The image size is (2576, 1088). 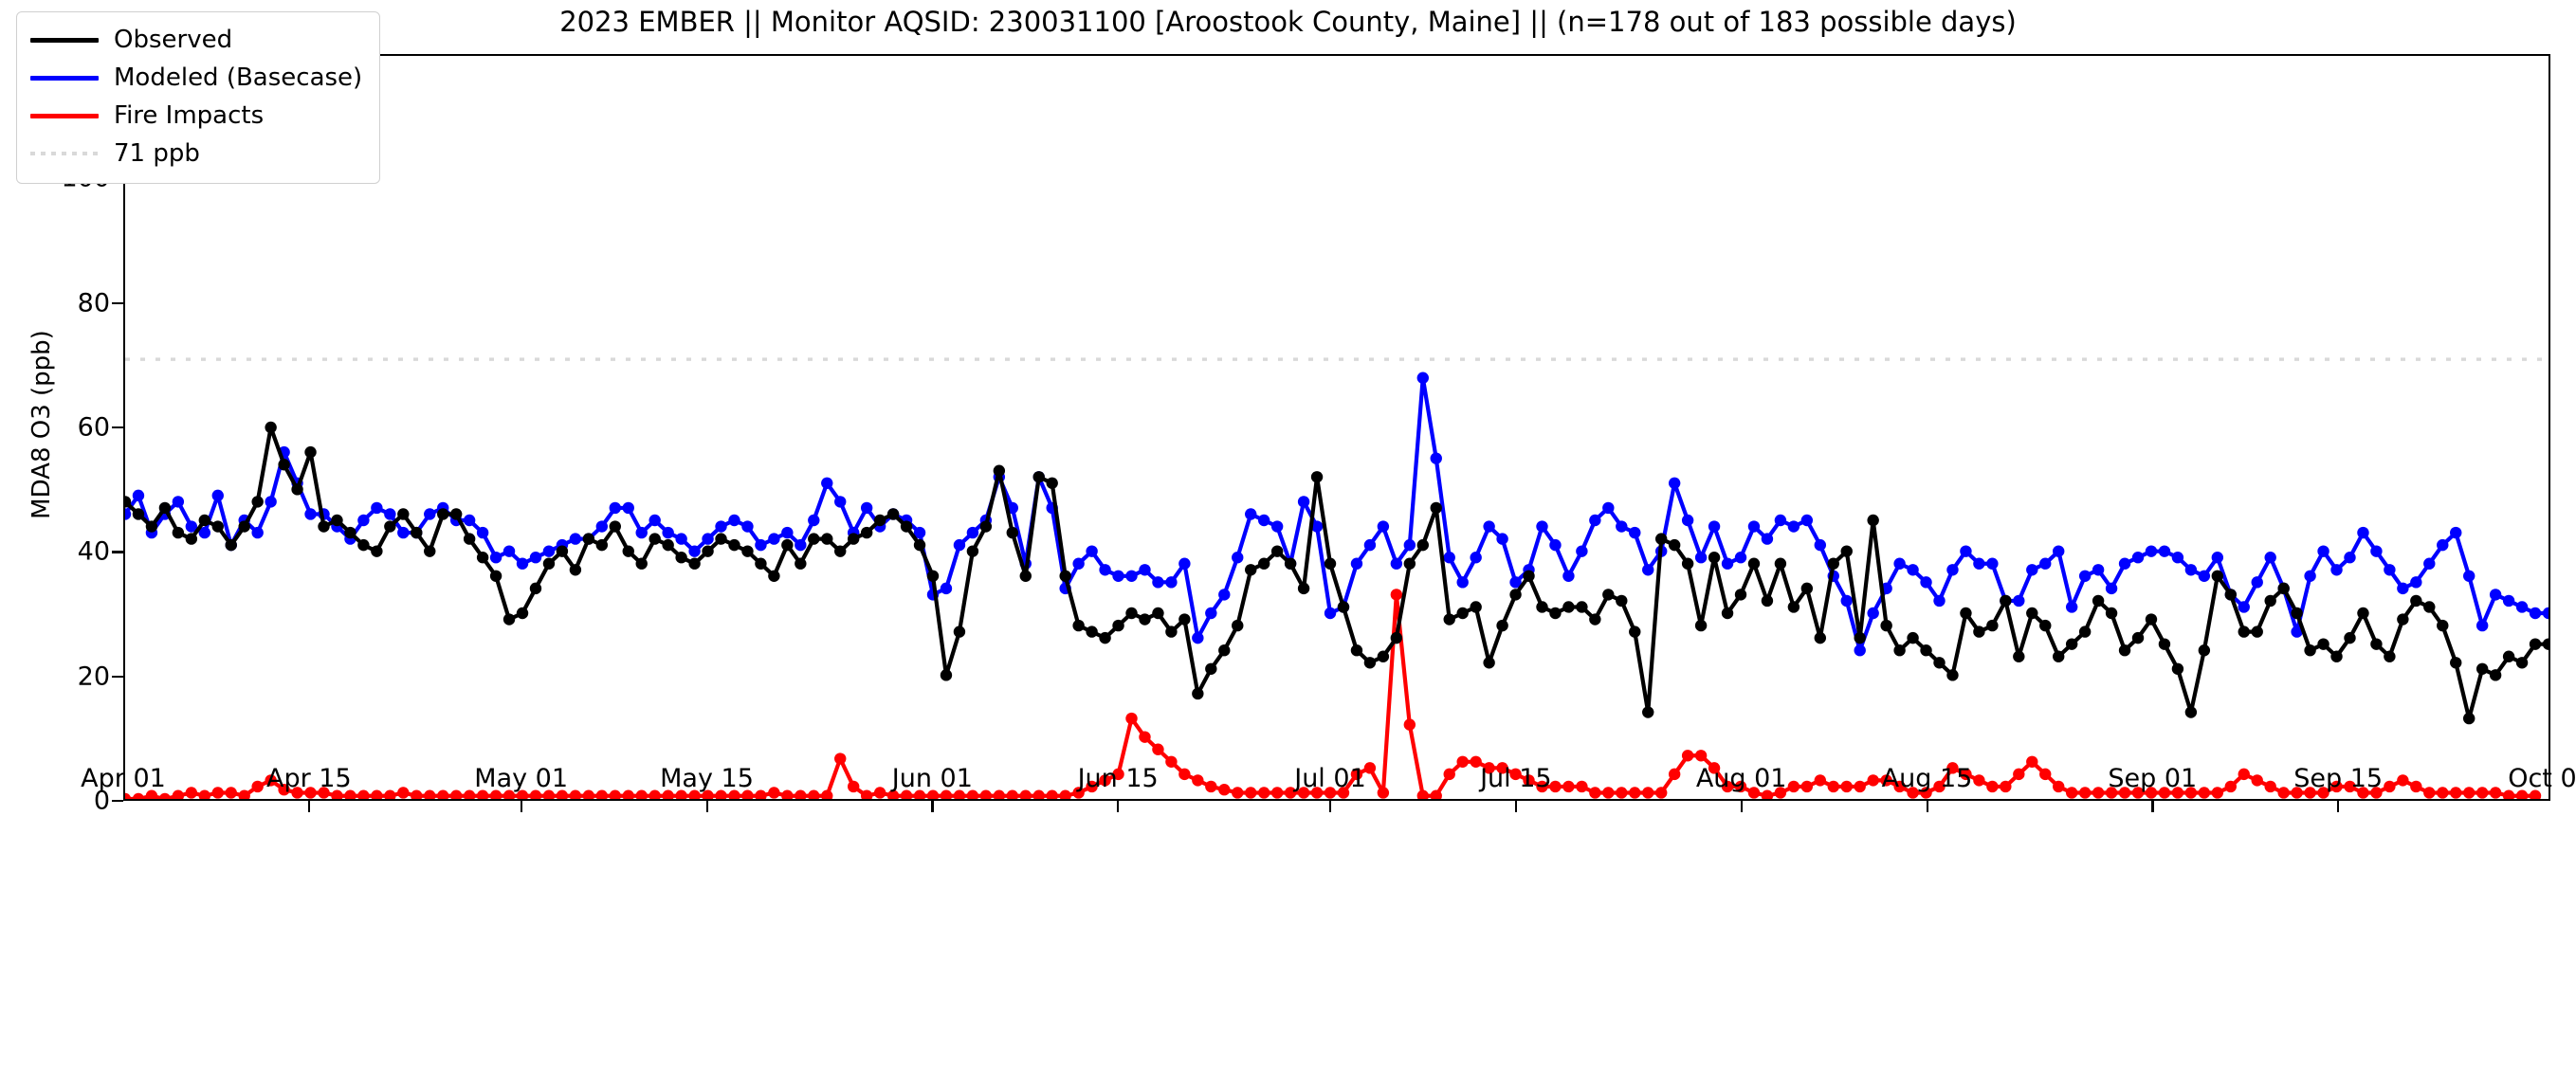 I want to click on legend-item-observed: Observed, so click(x=196, y=40).